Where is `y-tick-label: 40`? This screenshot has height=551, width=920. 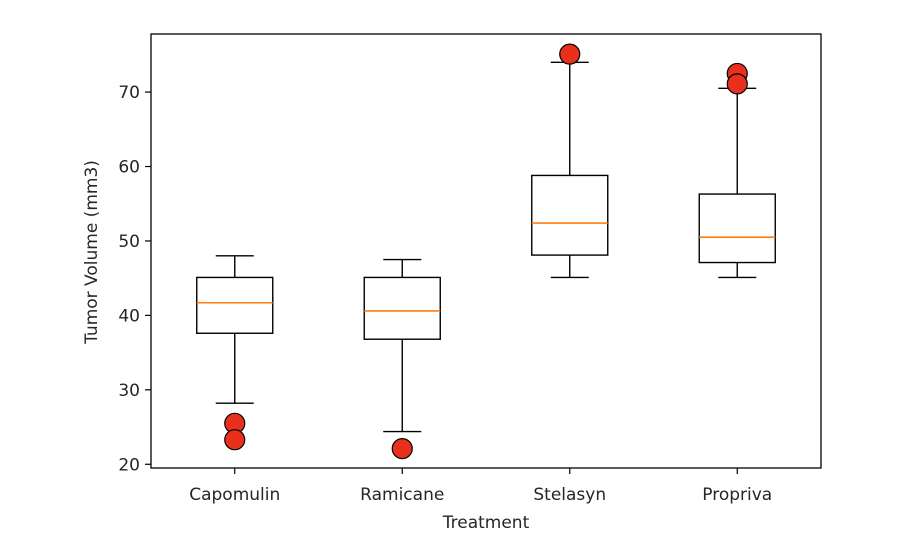
y-tick-label: 40 is located at coordinates (129, 316).